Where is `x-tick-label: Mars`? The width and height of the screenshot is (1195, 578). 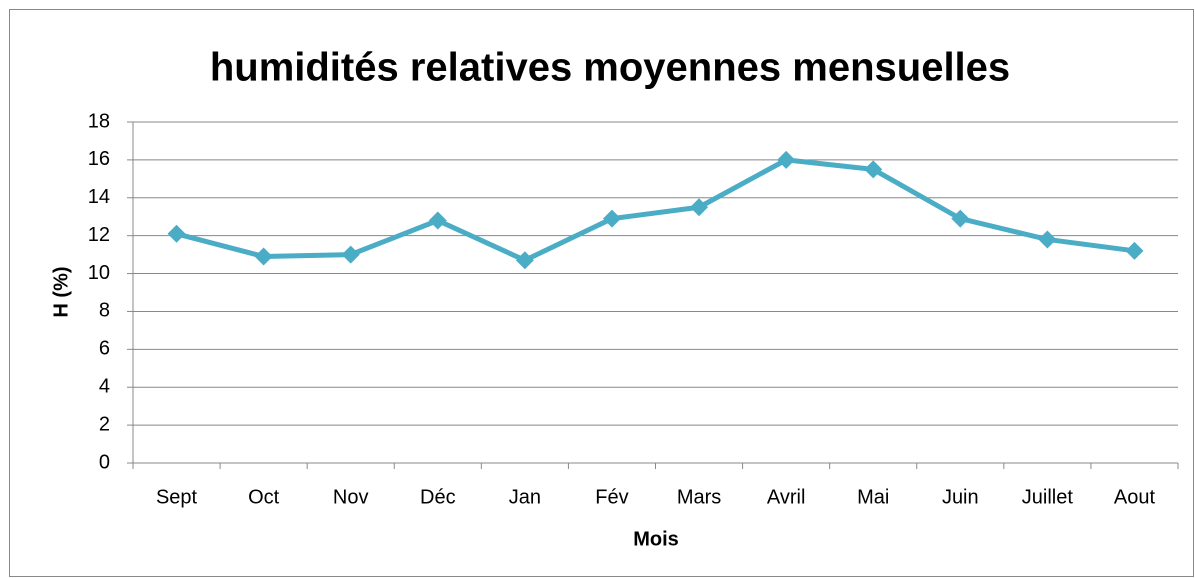
x-tick-label: Mars is located at coordinates (699, 497).